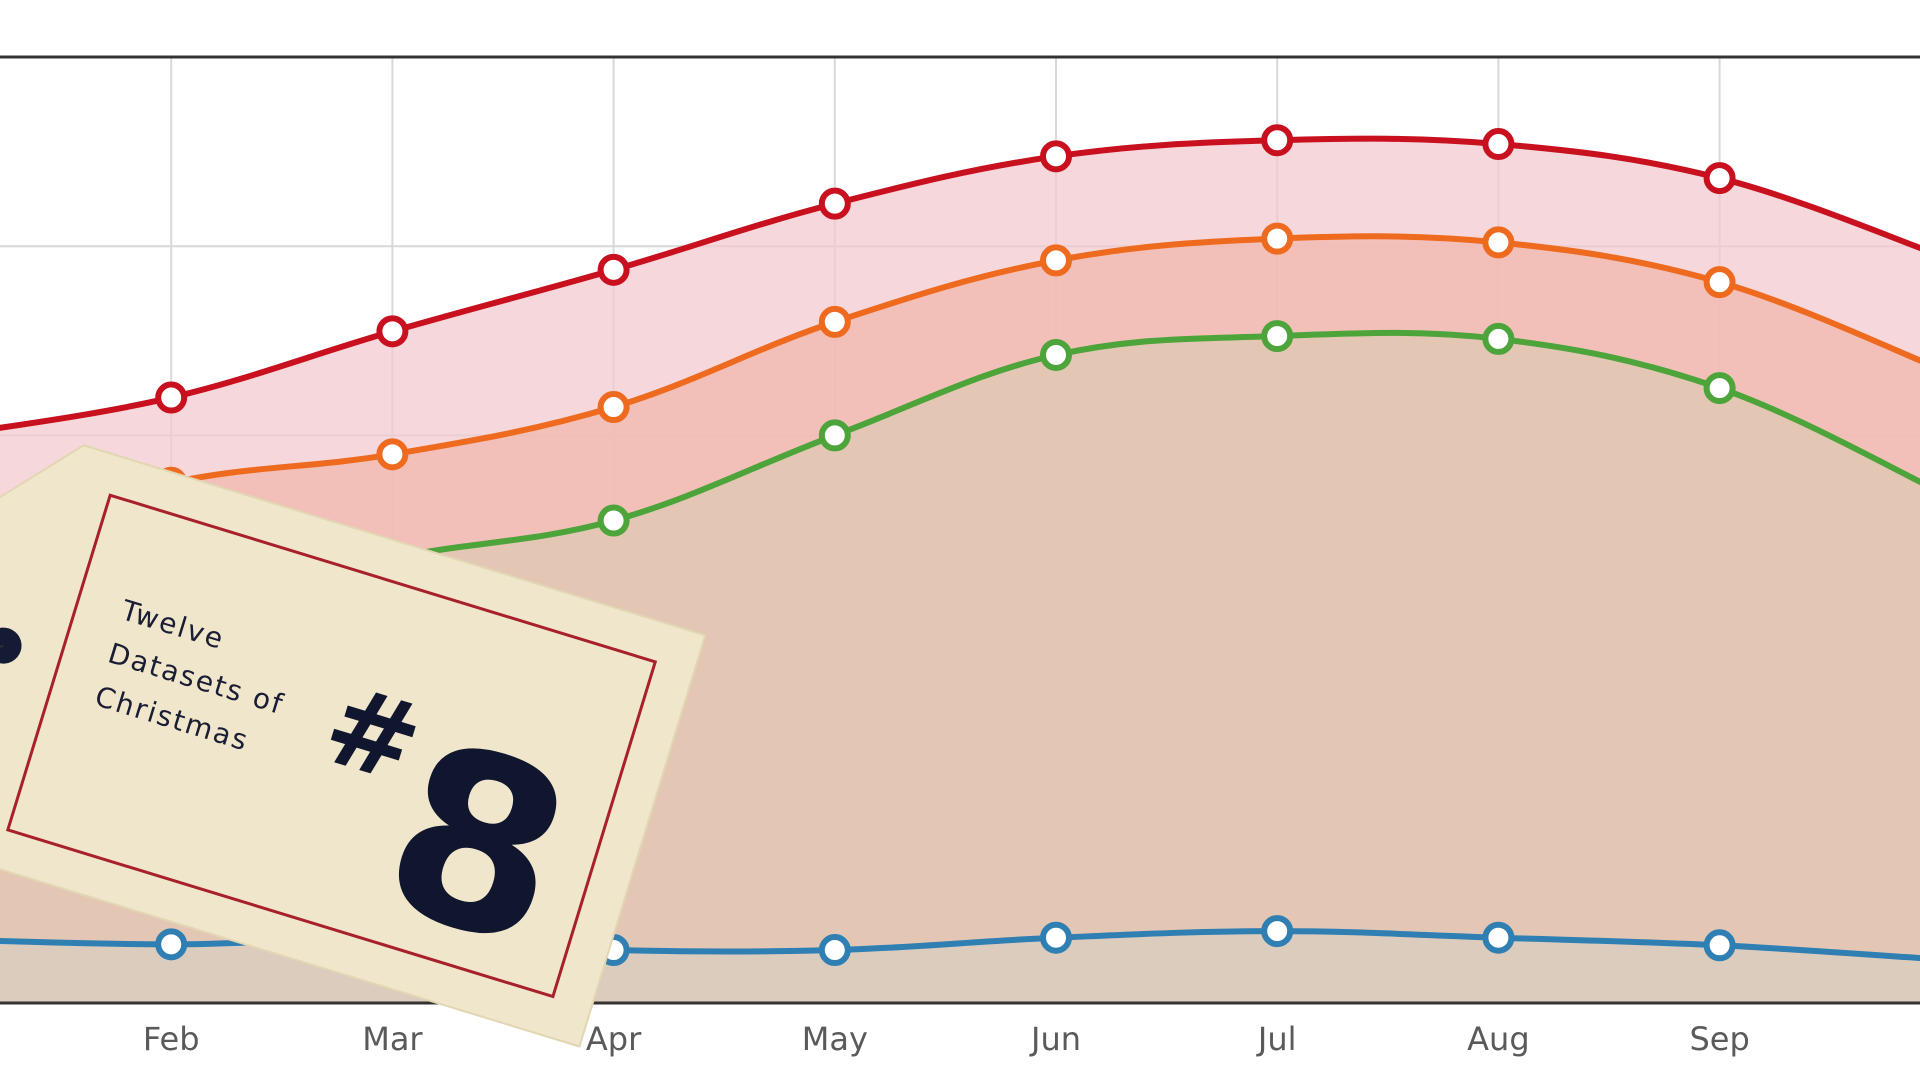 The height and width of the screenshot is (1080, 1920). What do you see at coordinates (1276, 1039) in the screenshot?
I see `x-tick-label: Jul` at bounding box center [1276, 1039].